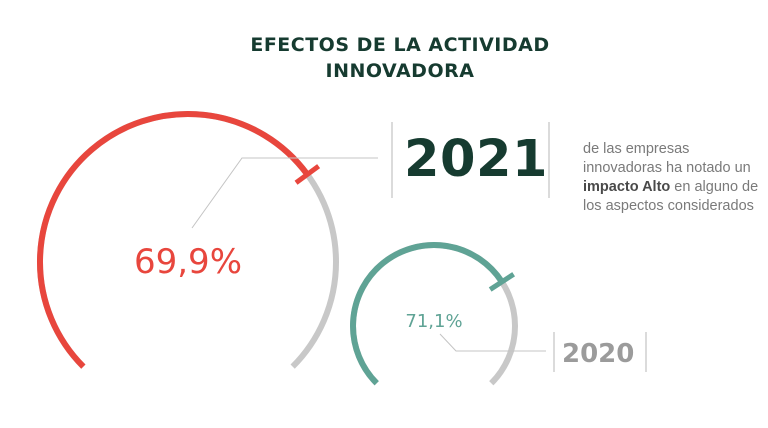  I want to click on leader-line-2020, so click(492, 342).